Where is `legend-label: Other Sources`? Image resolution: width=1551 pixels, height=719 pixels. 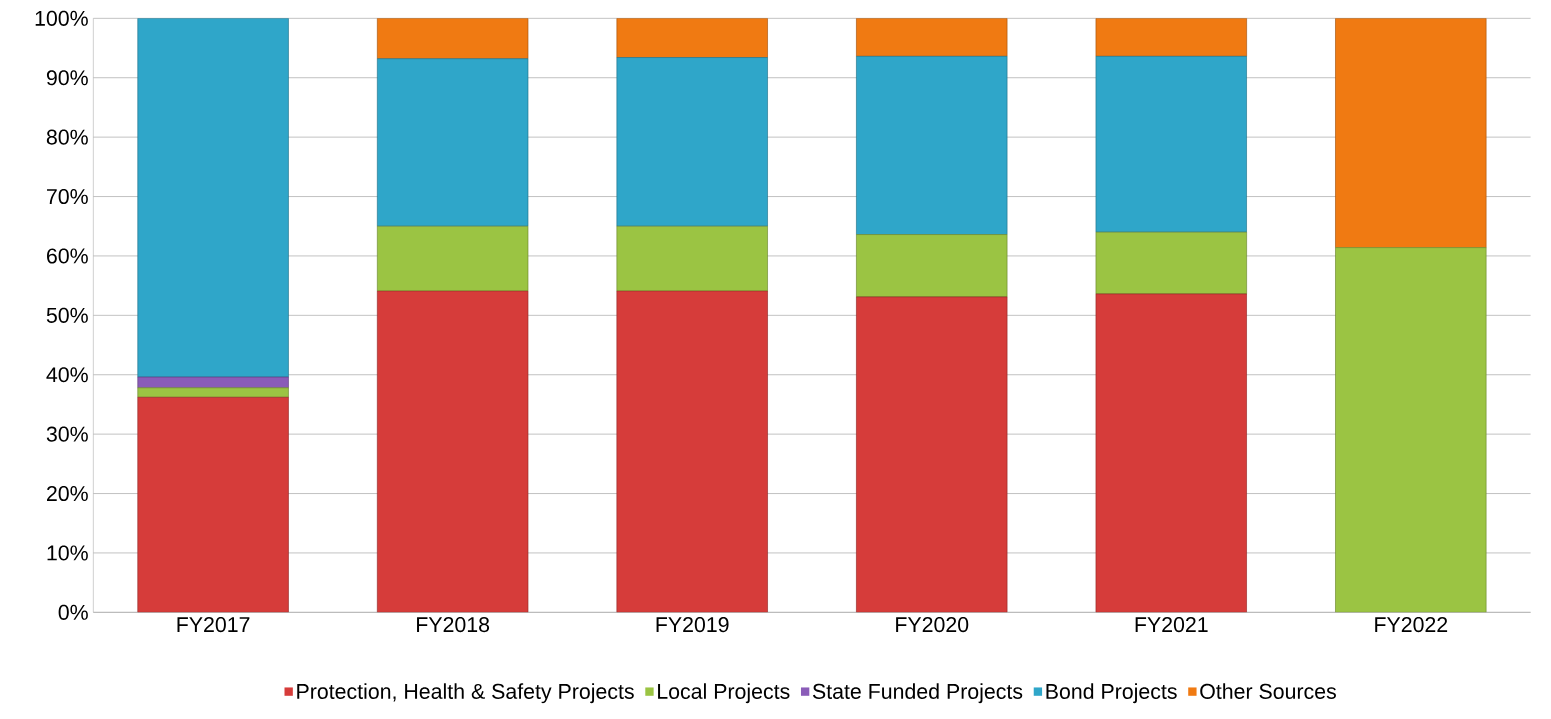 legend-label: Other Sources is located at coordinates (1268, 691).